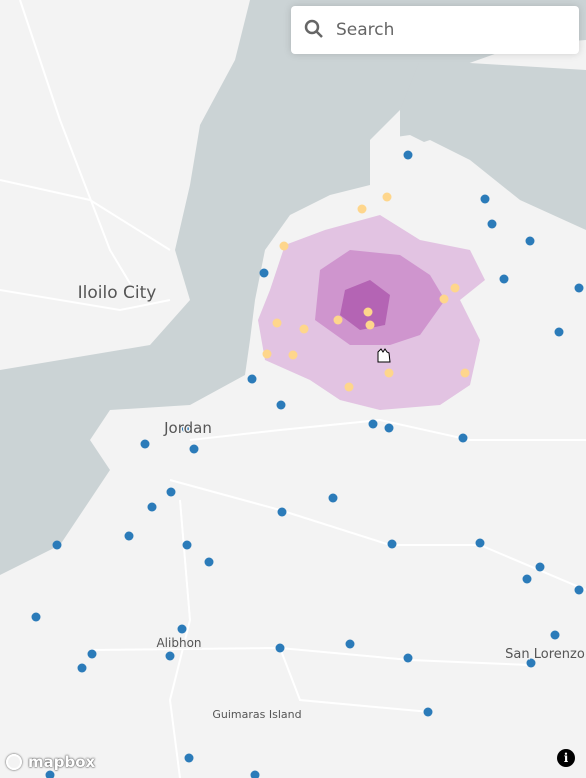 This screenshot has height=778, width=586. I want to click on attribution-logo: mapbox, so click(50, 762).